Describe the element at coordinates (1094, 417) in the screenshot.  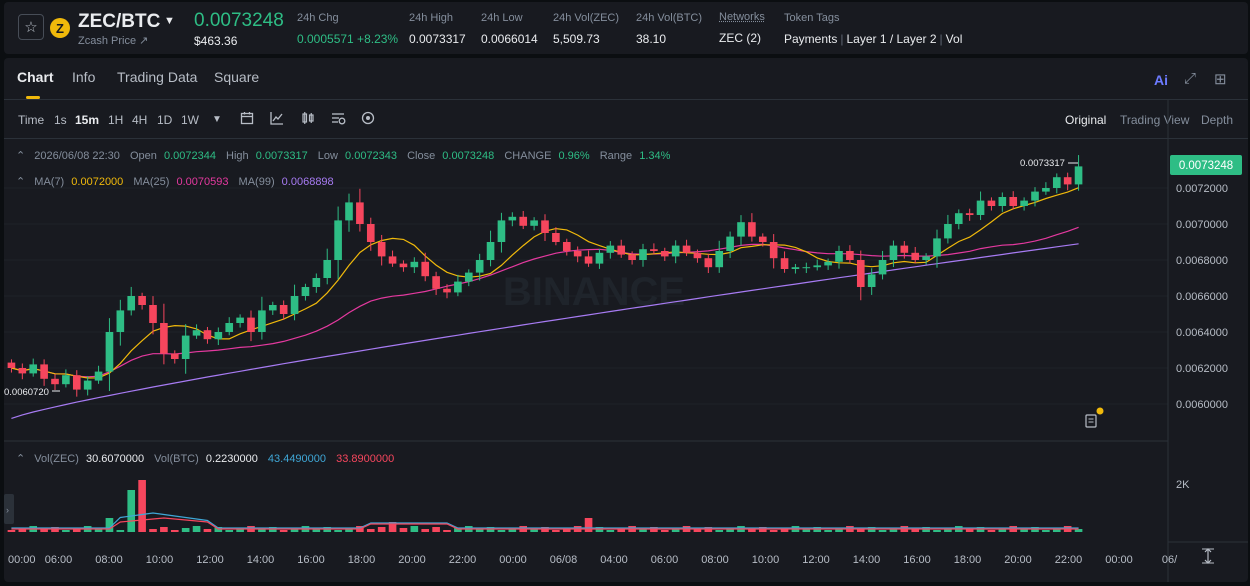
I see `alert-clipboard-icon` at that location.